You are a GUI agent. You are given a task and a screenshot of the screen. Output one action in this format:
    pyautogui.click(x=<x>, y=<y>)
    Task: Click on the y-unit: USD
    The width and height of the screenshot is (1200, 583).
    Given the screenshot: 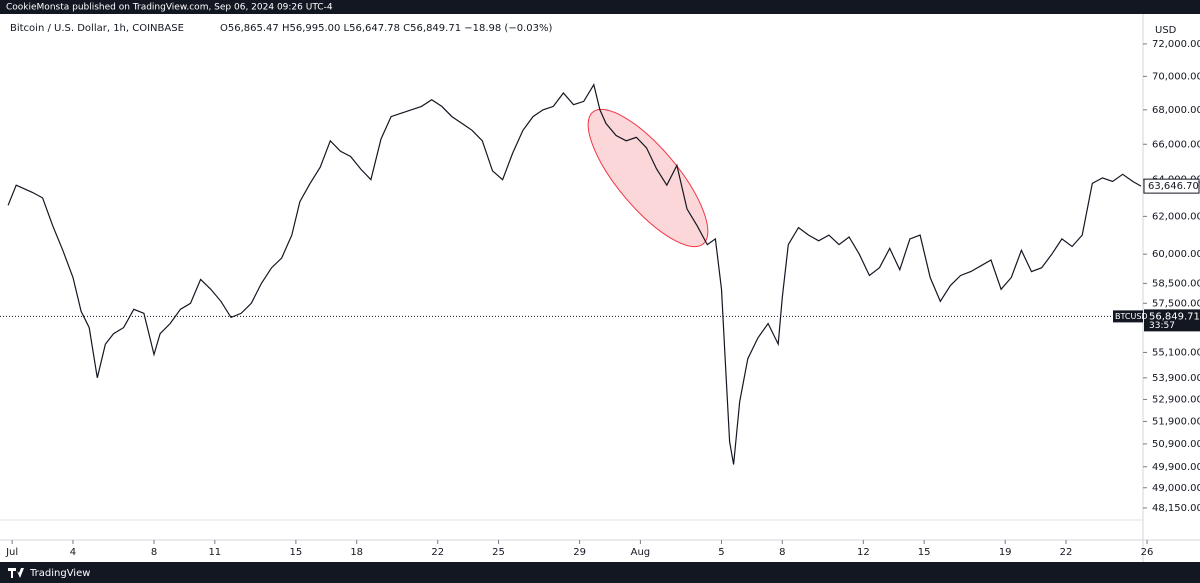 What is the action you would take?
    pyautogui.click(x=1166, y=30)
    